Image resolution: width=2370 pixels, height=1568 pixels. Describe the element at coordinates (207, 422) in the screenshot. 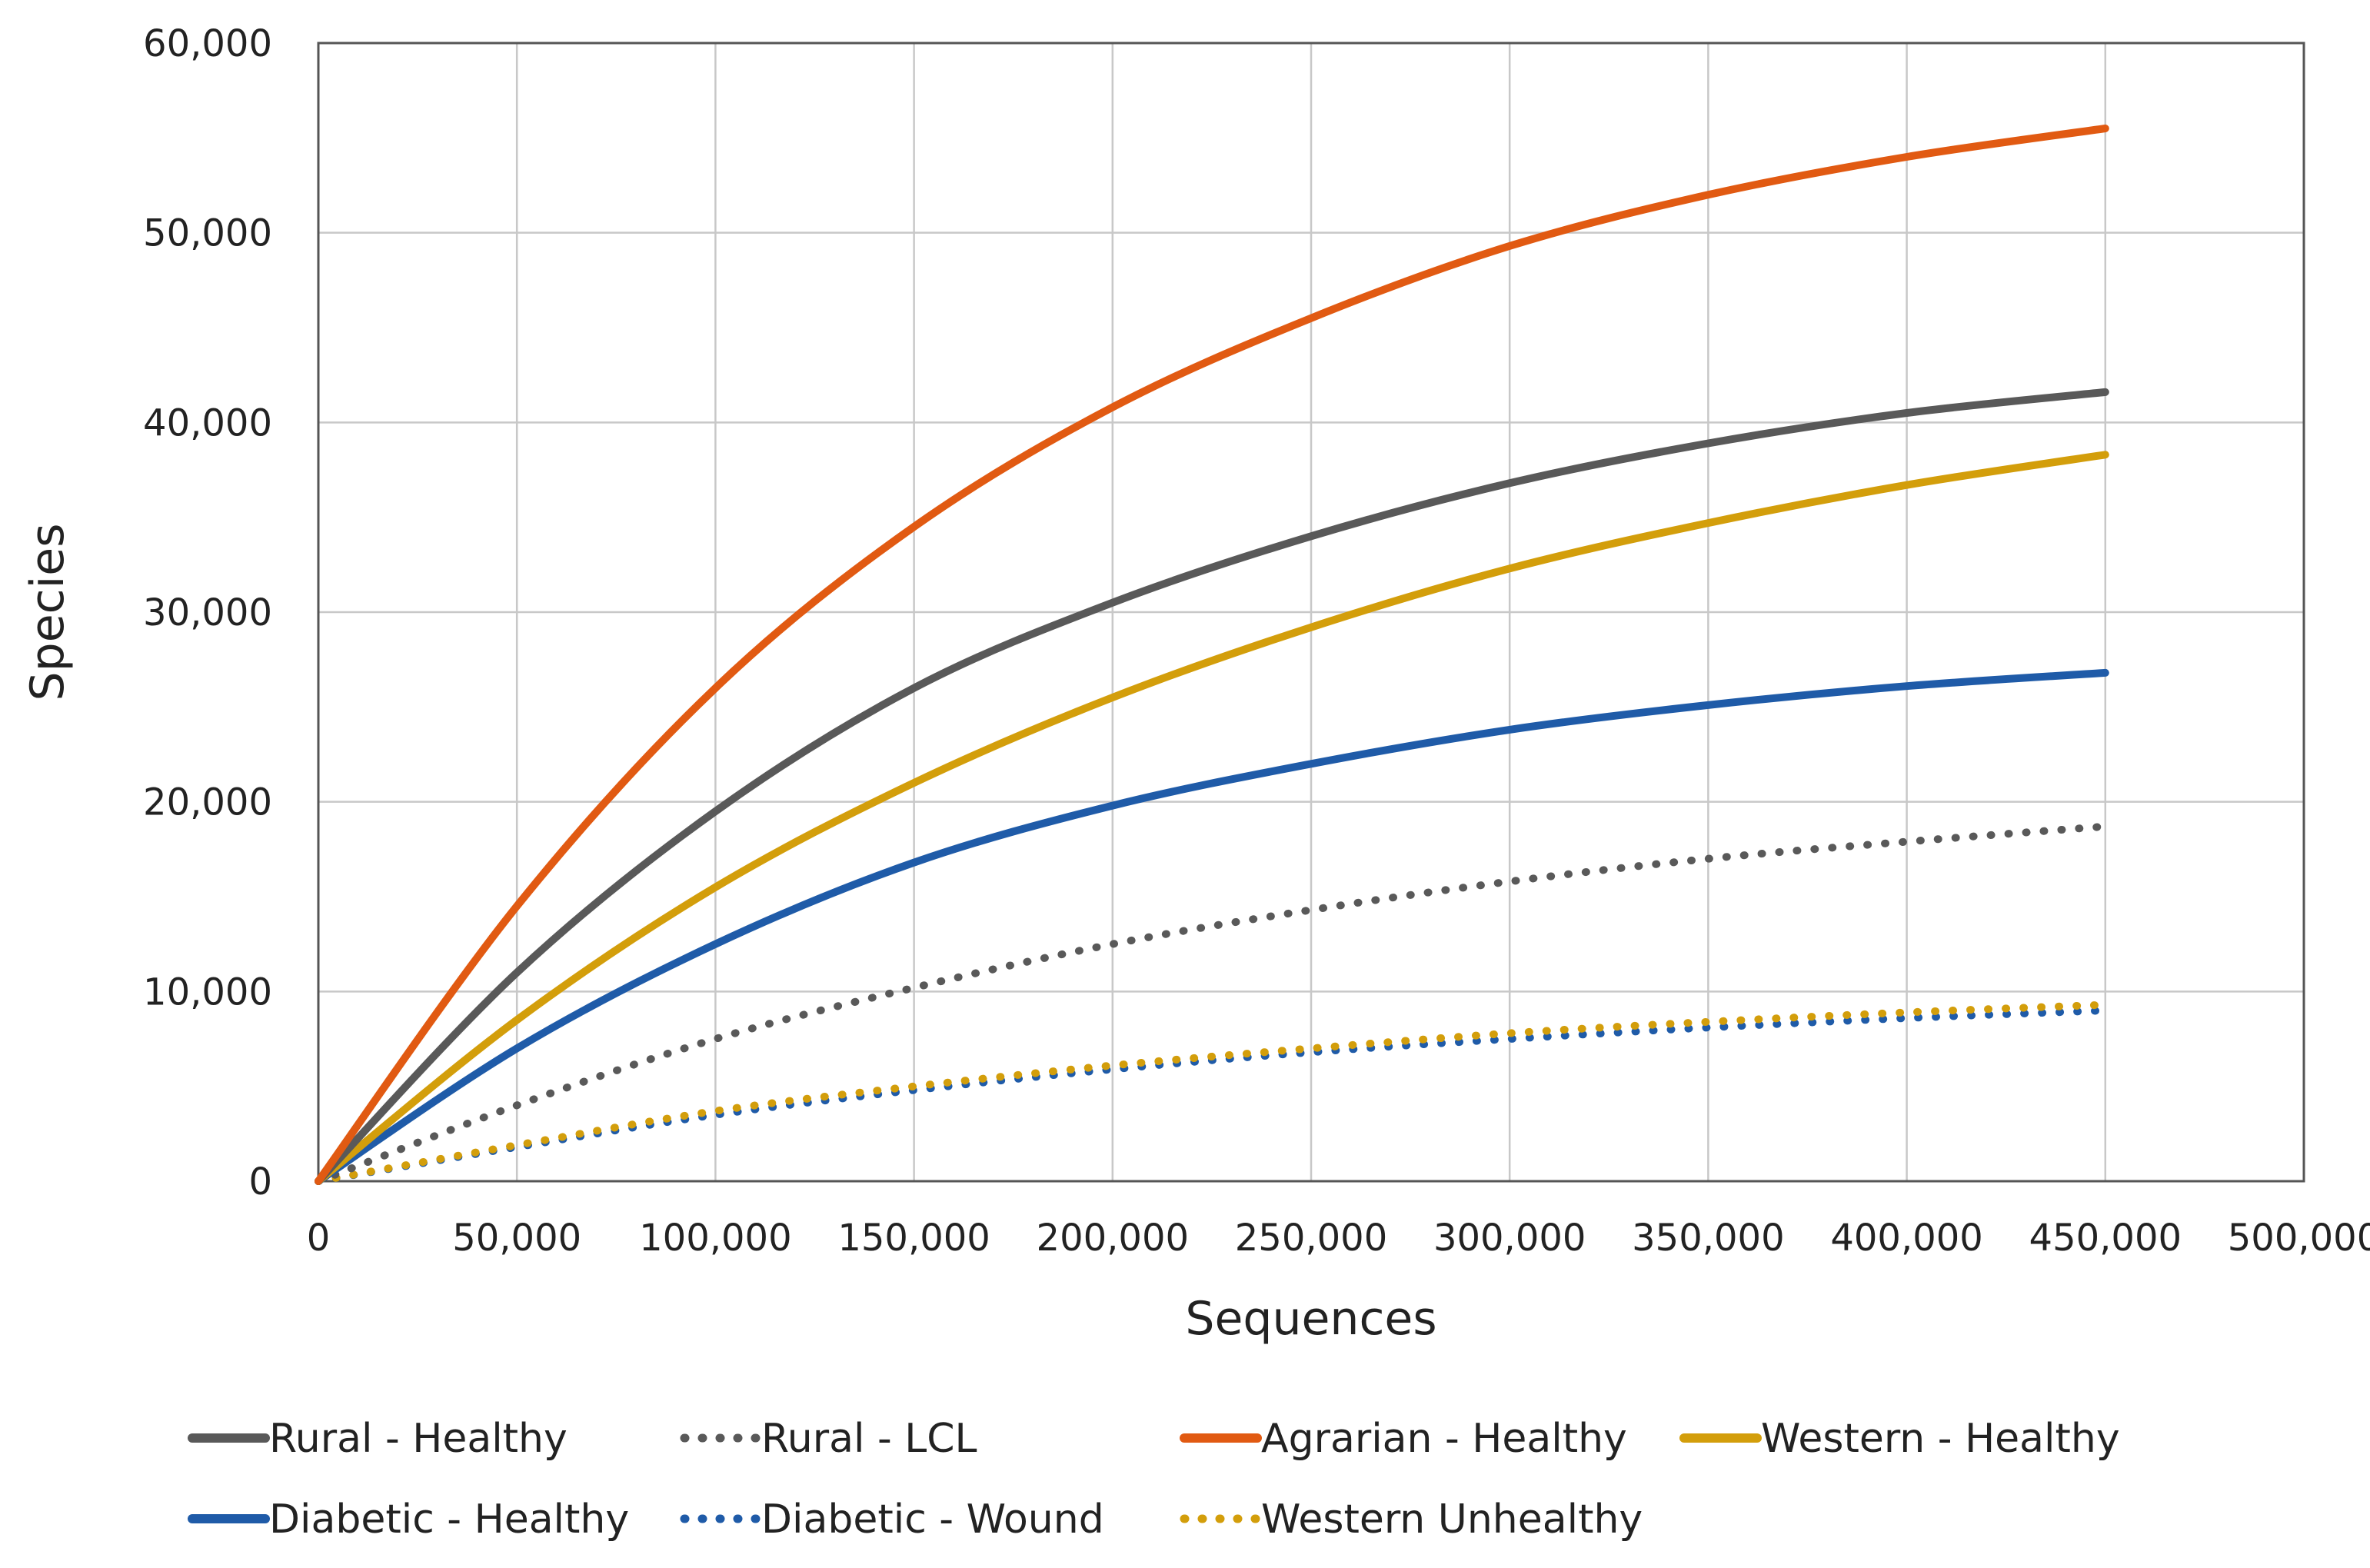

I see `y-tick-label: 40,000` at that location.